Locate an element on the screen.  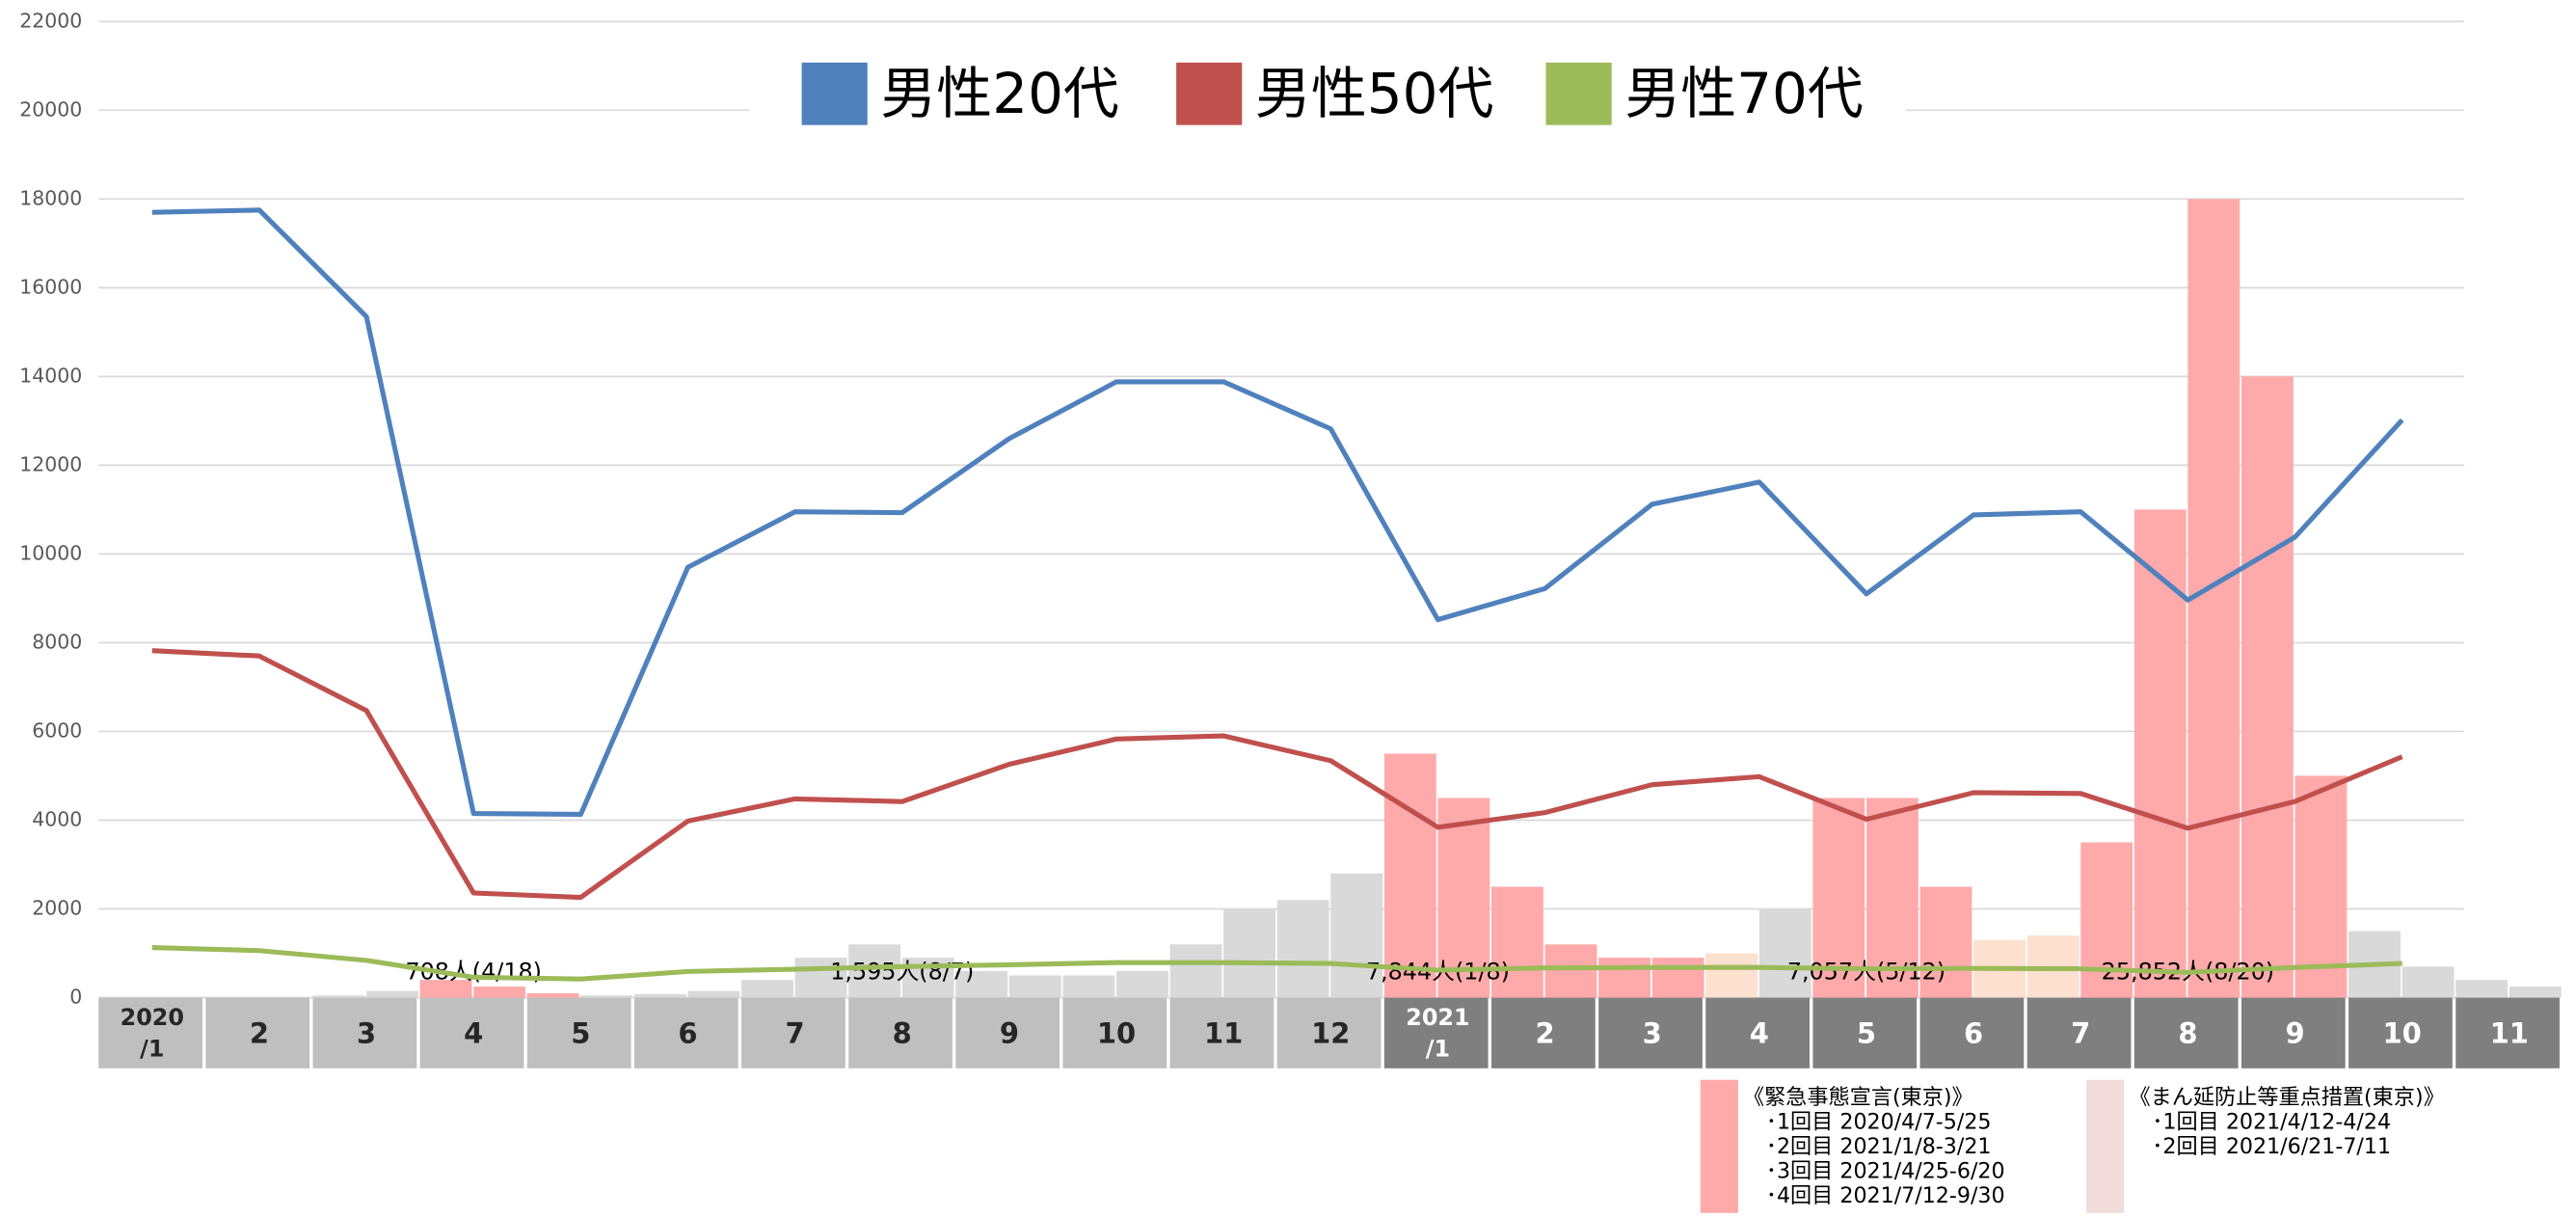
series-line is located at coordinates (1277, 963).